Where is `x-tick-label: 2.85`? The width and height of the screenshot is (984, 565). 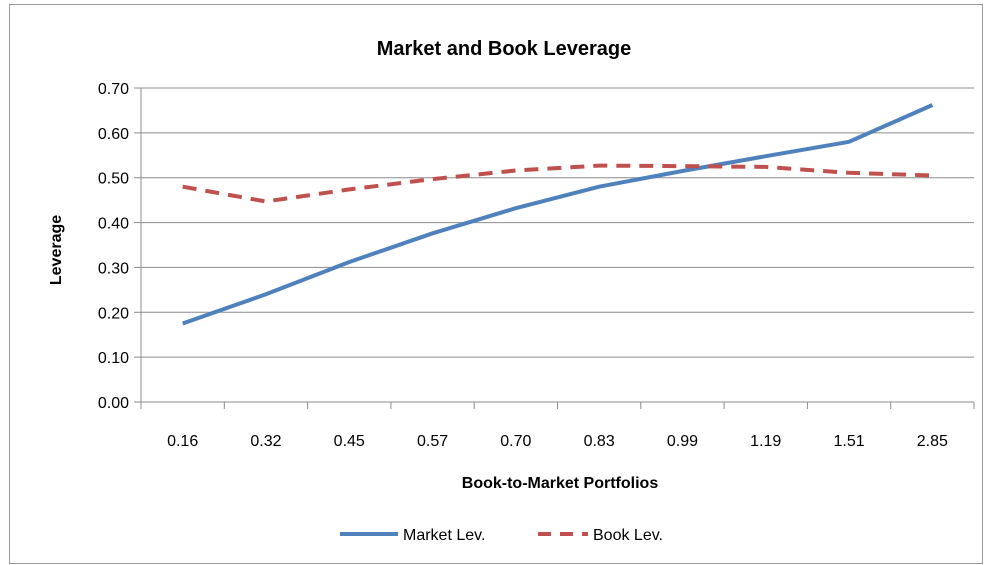
x-tick-label: 2.85 is located at coordinates (932, 441).